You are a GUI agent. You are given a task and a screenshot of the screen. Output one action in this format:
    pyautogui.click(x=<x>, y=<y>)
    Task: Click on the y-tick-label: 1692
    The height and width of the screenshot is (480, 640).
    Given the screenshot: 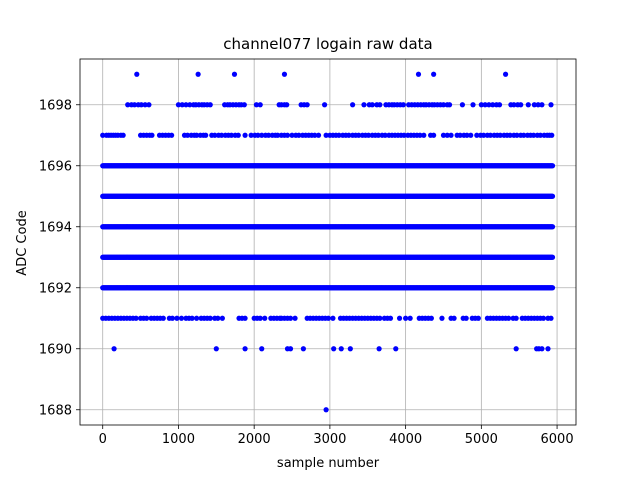 What is the action you would take?
    pyautogui.click(x=55, y=288)
    